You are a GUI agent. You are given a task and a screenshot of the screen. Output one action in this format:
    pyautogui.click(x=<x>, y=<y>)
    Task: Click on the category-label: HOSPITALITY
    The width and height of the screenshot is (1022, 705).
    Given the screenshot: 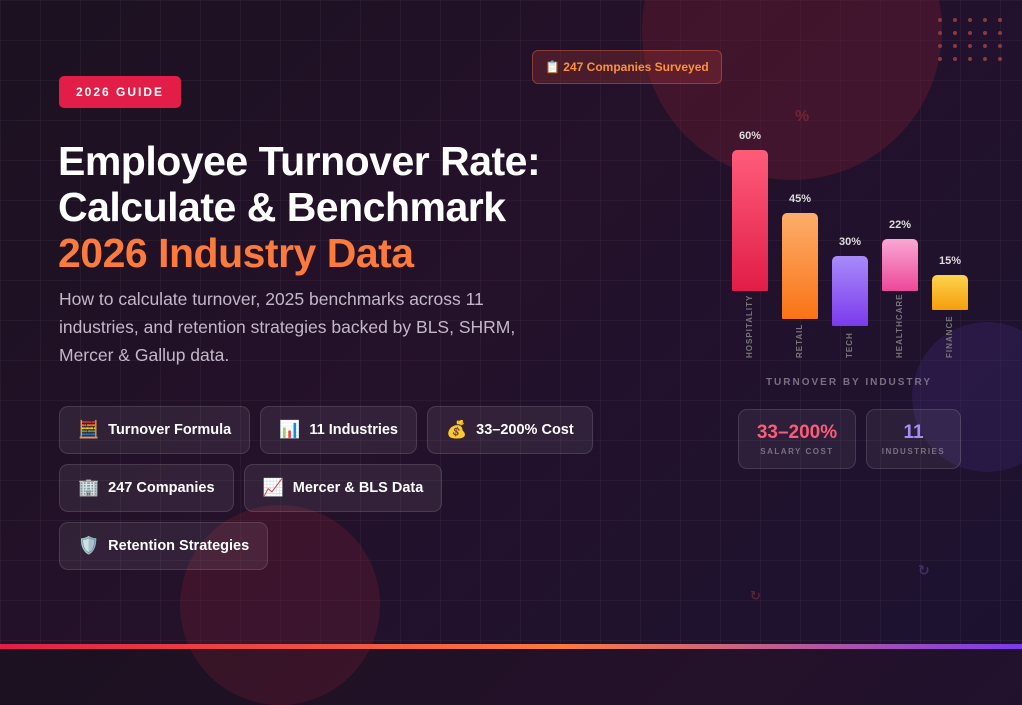 What is the action you would take?
    pyautogui.click(x=749, y=326)
    